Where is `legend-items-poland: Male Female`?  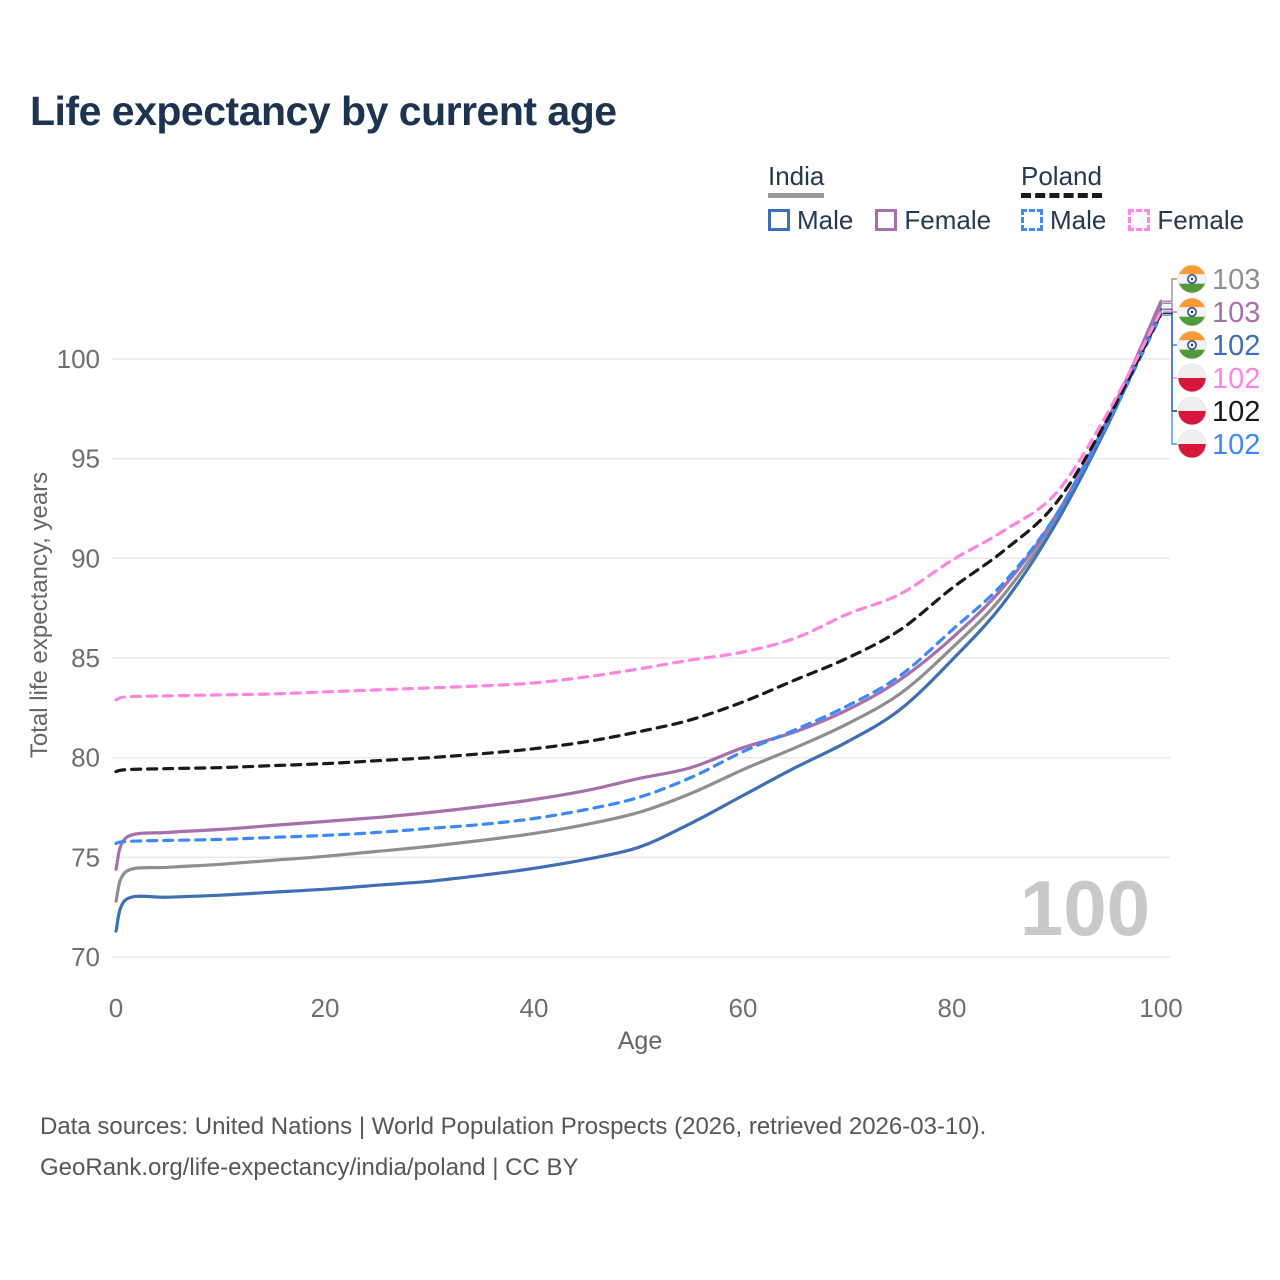
legend-items-poland: Male Female is located at coordinates (1132, 220).